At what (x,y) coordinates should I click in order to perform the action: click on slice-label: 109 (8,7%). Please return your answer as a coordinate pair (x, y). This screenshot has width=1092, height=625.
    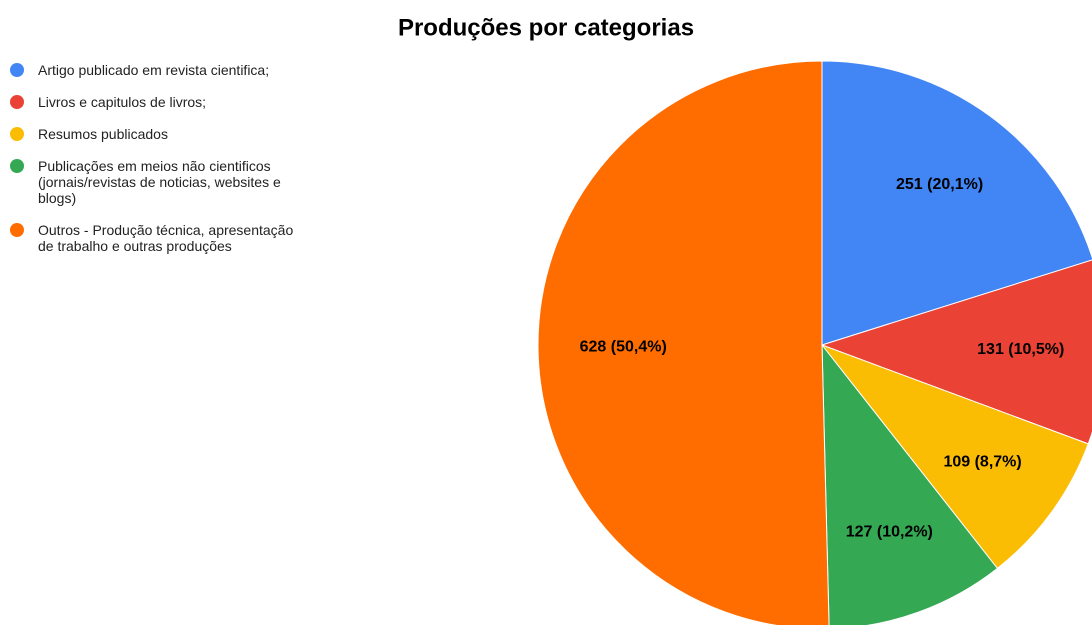
    Looking at the image, I should click on (982, 461).